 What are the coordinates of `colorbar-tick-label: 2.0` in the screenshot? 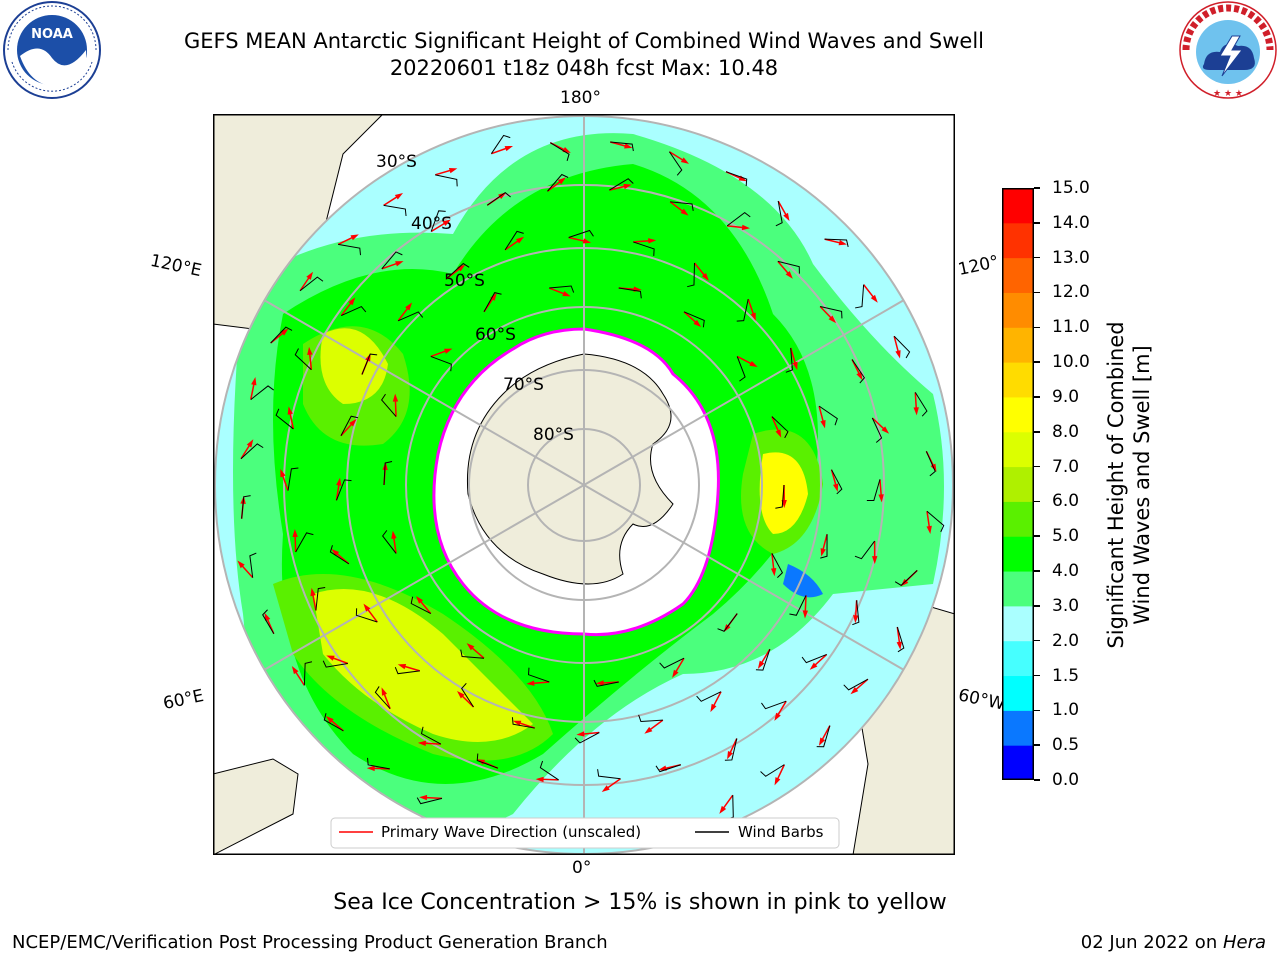 It's located at (1066, 640).